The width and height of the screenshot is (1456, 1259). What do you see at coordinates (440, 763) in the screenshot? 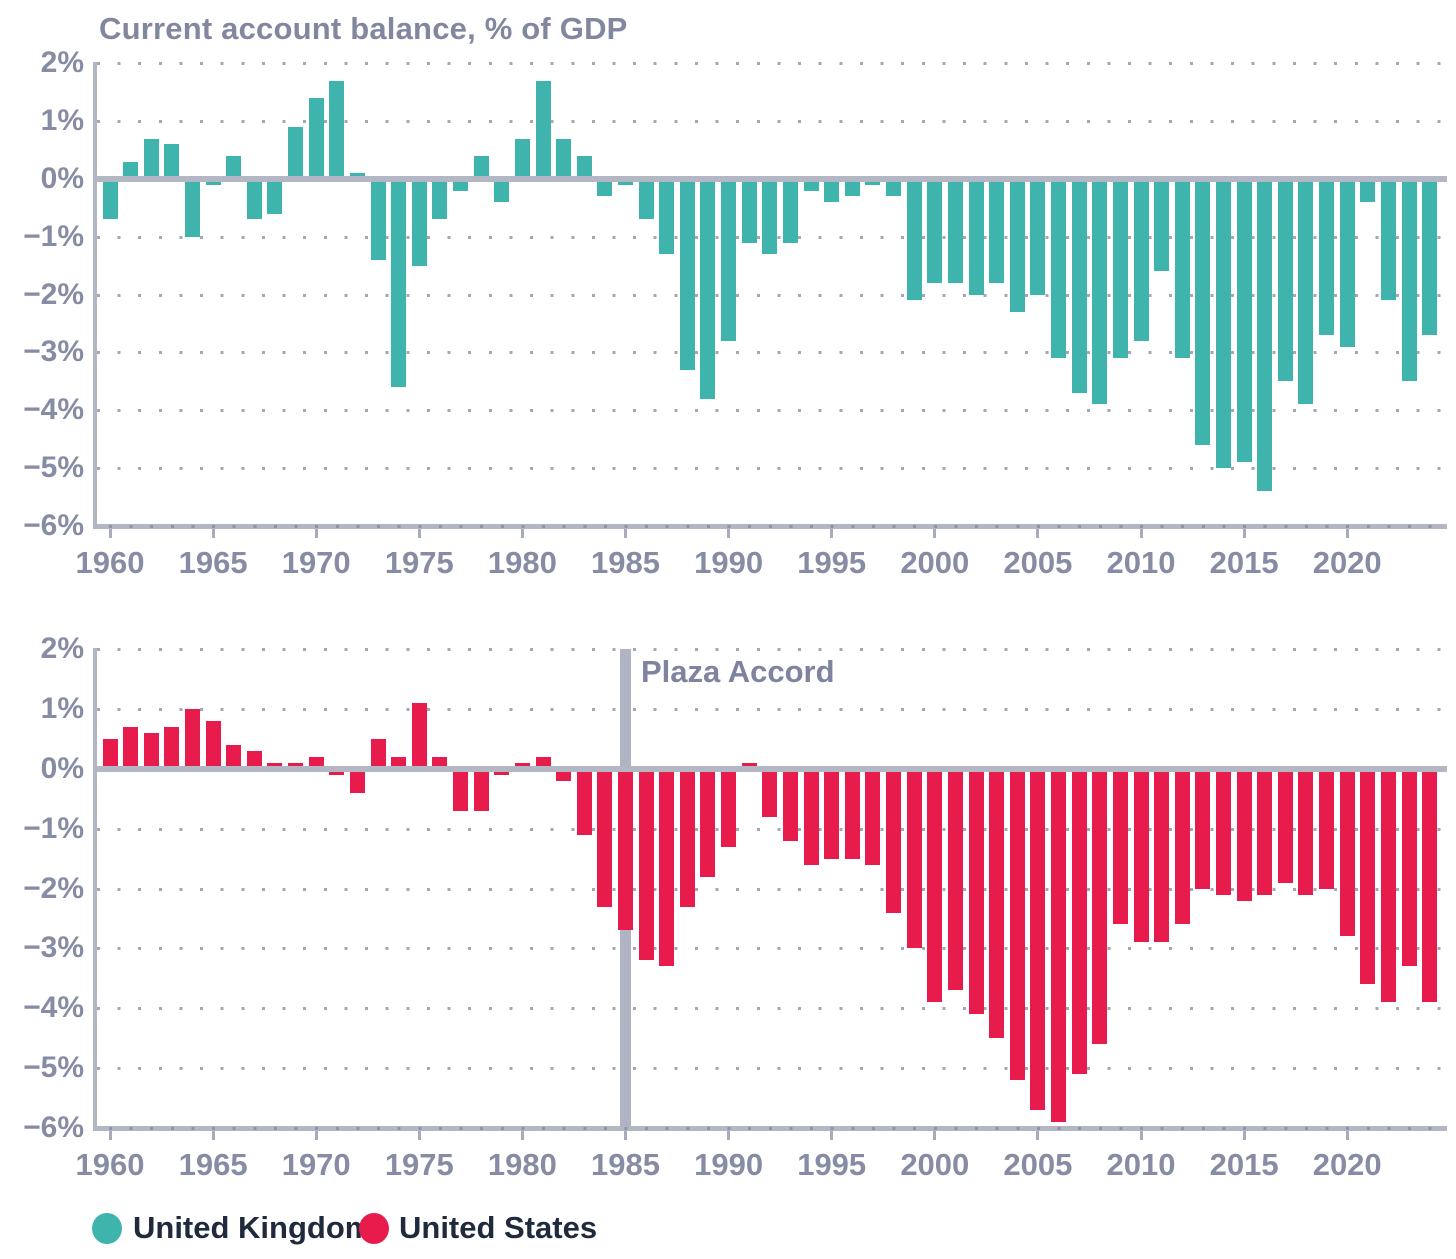
I see `bar-united-states-1976` at bounding box center [440, 763].